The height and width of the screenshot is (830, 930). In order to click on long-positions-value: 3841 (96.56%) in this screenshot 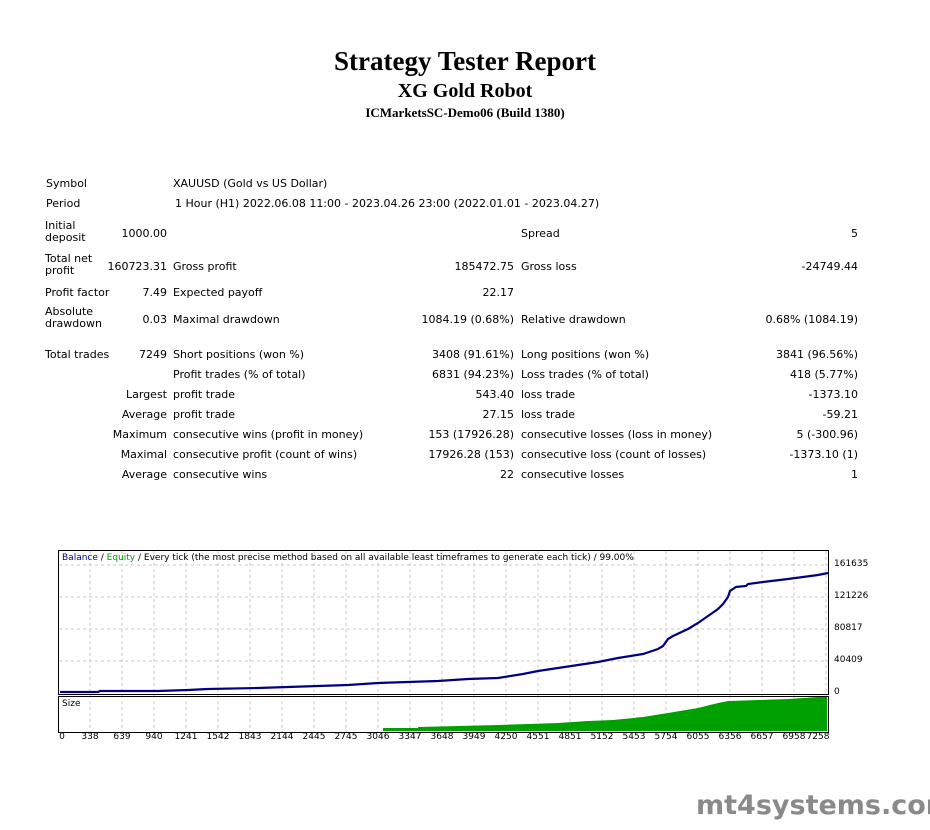, I will do `click(816, 354)`.